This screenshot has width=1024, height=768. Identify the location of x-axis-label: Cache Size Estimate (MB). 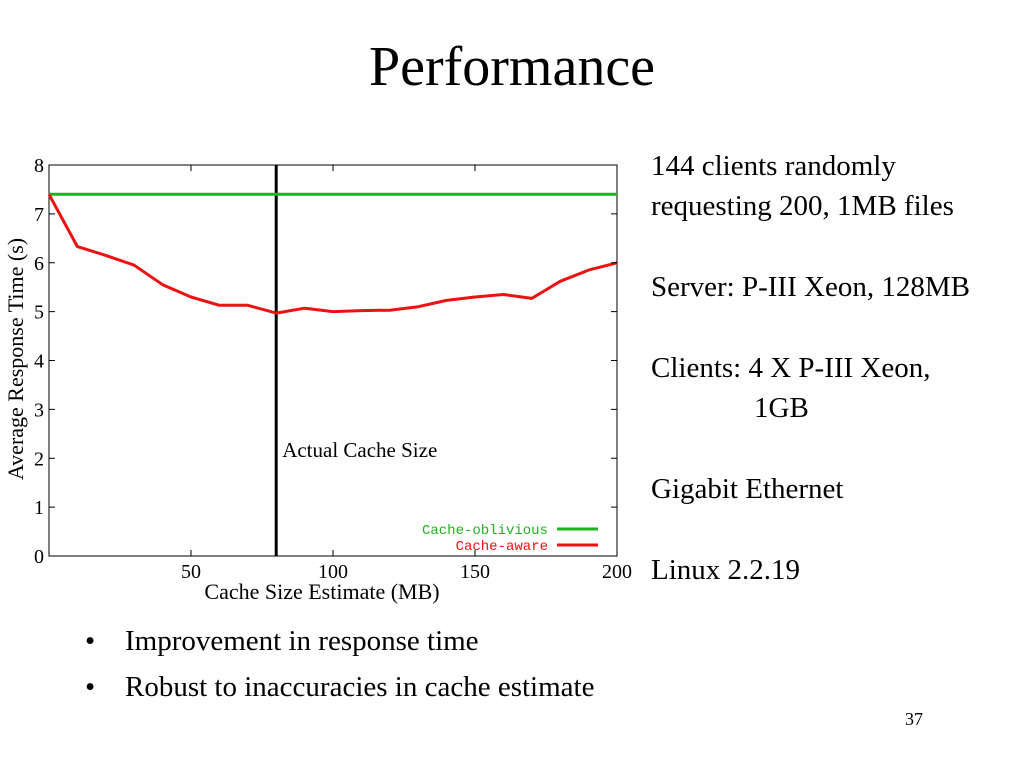
(321, 591).